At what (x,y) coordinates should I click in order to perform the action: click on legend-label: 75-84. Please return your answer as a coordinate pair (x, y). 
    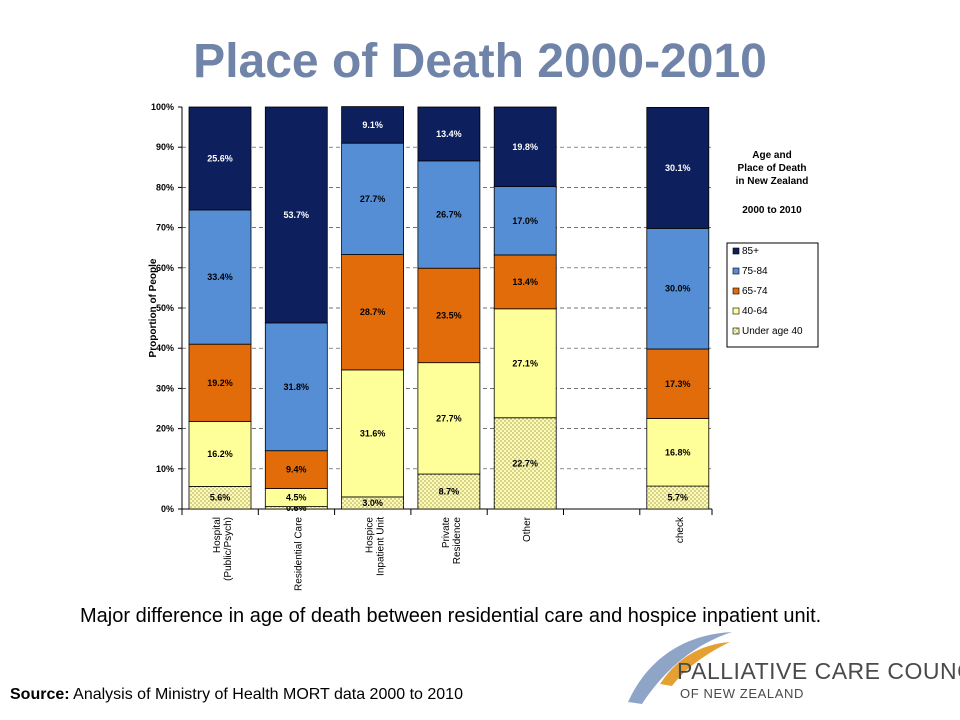
    Looking at the image, I should click on (755, 271).